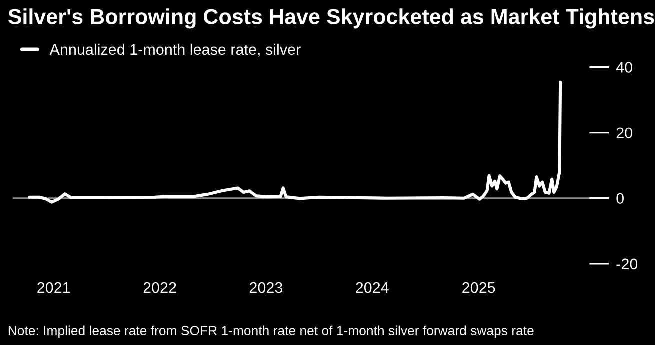  What do you see at coordinates (266, 288) in the screenshot?
I see `x-tick-label: 2023` at bounding box center [266, 288].